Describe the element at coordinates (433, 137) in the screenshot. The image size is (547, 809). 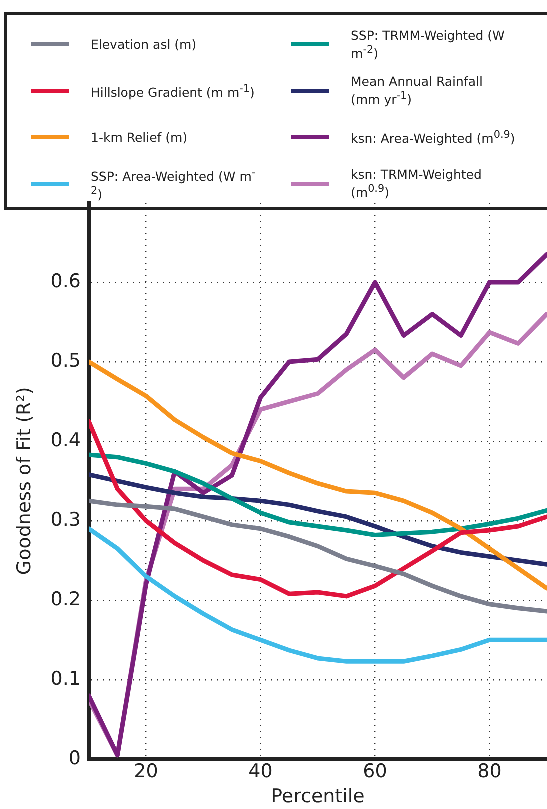
I see `legend-label: ksn: Area-Weighted (m$^{0.9}$)` at that location.